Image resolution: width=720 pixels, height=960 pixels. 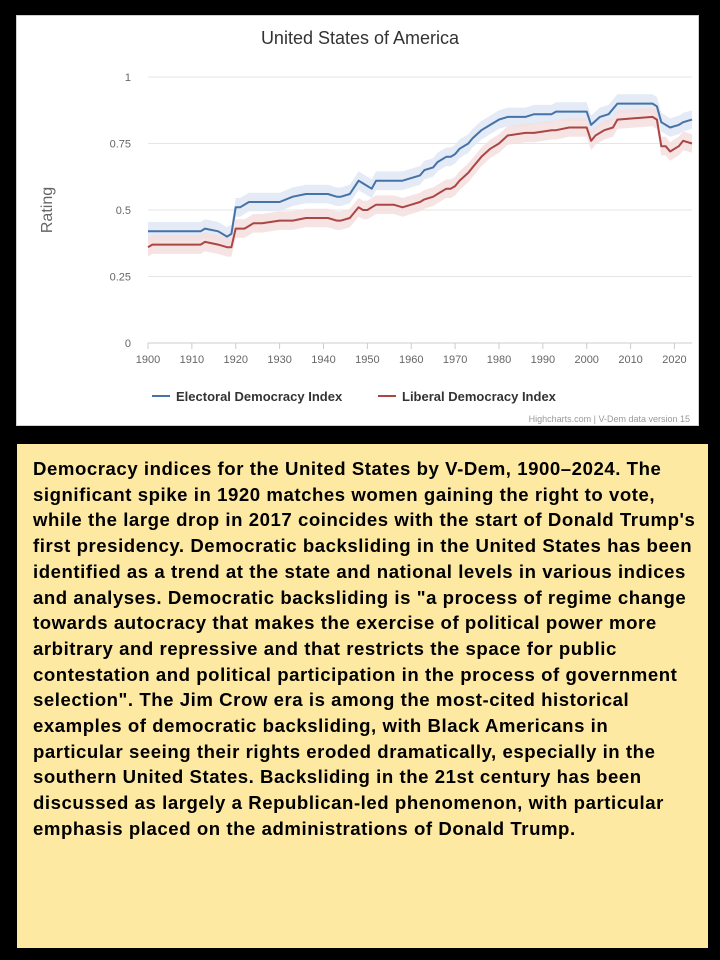 What do you see at coordinates (479, 396) in the screenshot?
I see `legend-item-label: Liberal Democracy Index` at bounding box center [479, 396].